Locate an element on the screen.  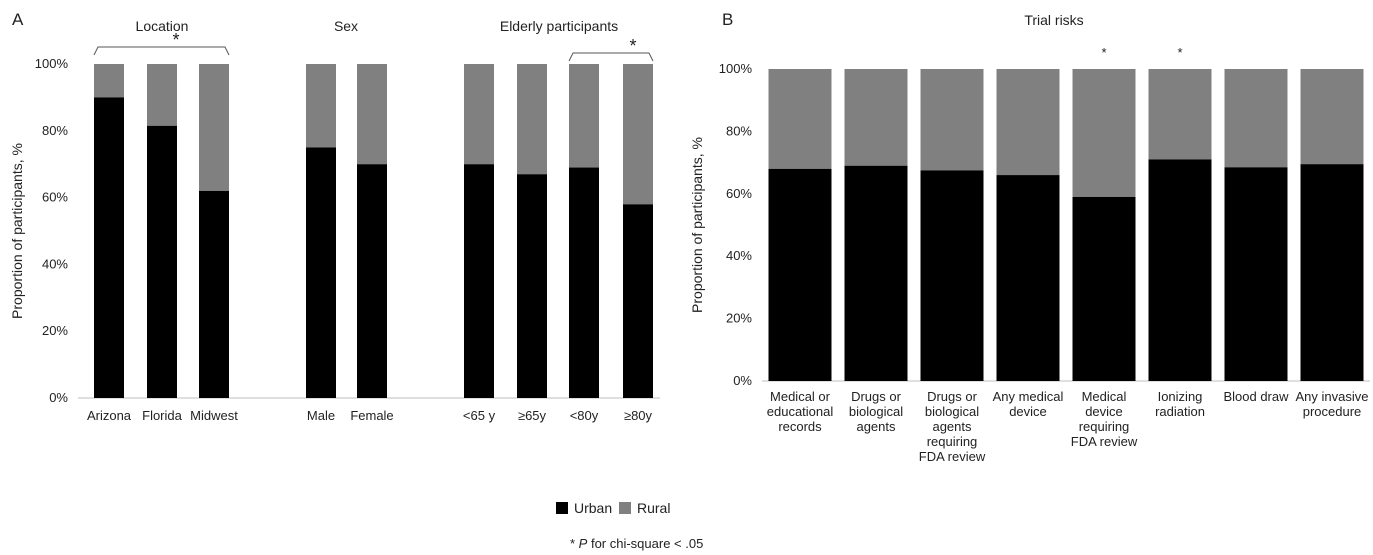
panel-b-ytick-label: 60% is located at coordinates (739, 193).